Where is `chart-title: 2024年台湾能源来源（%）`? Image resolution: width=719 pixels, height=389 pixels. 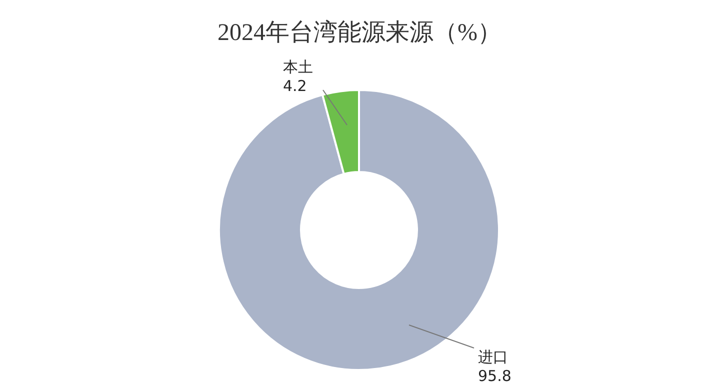 chart-title: 2024年台湾能源来源（%） is located at coordinates (360, 32).